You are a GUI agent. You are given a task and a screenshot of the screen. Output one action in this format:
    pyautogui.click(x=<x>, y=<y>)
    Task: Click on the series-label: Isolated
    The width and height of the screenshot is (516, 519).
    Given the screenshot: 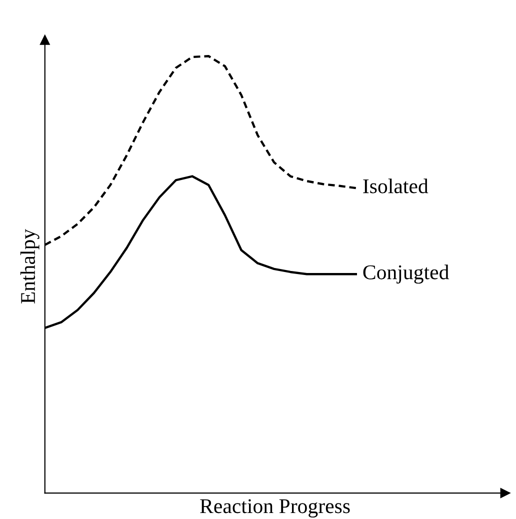 What is the action you would take?
    pyautogui.click(x=395, y=186)
    